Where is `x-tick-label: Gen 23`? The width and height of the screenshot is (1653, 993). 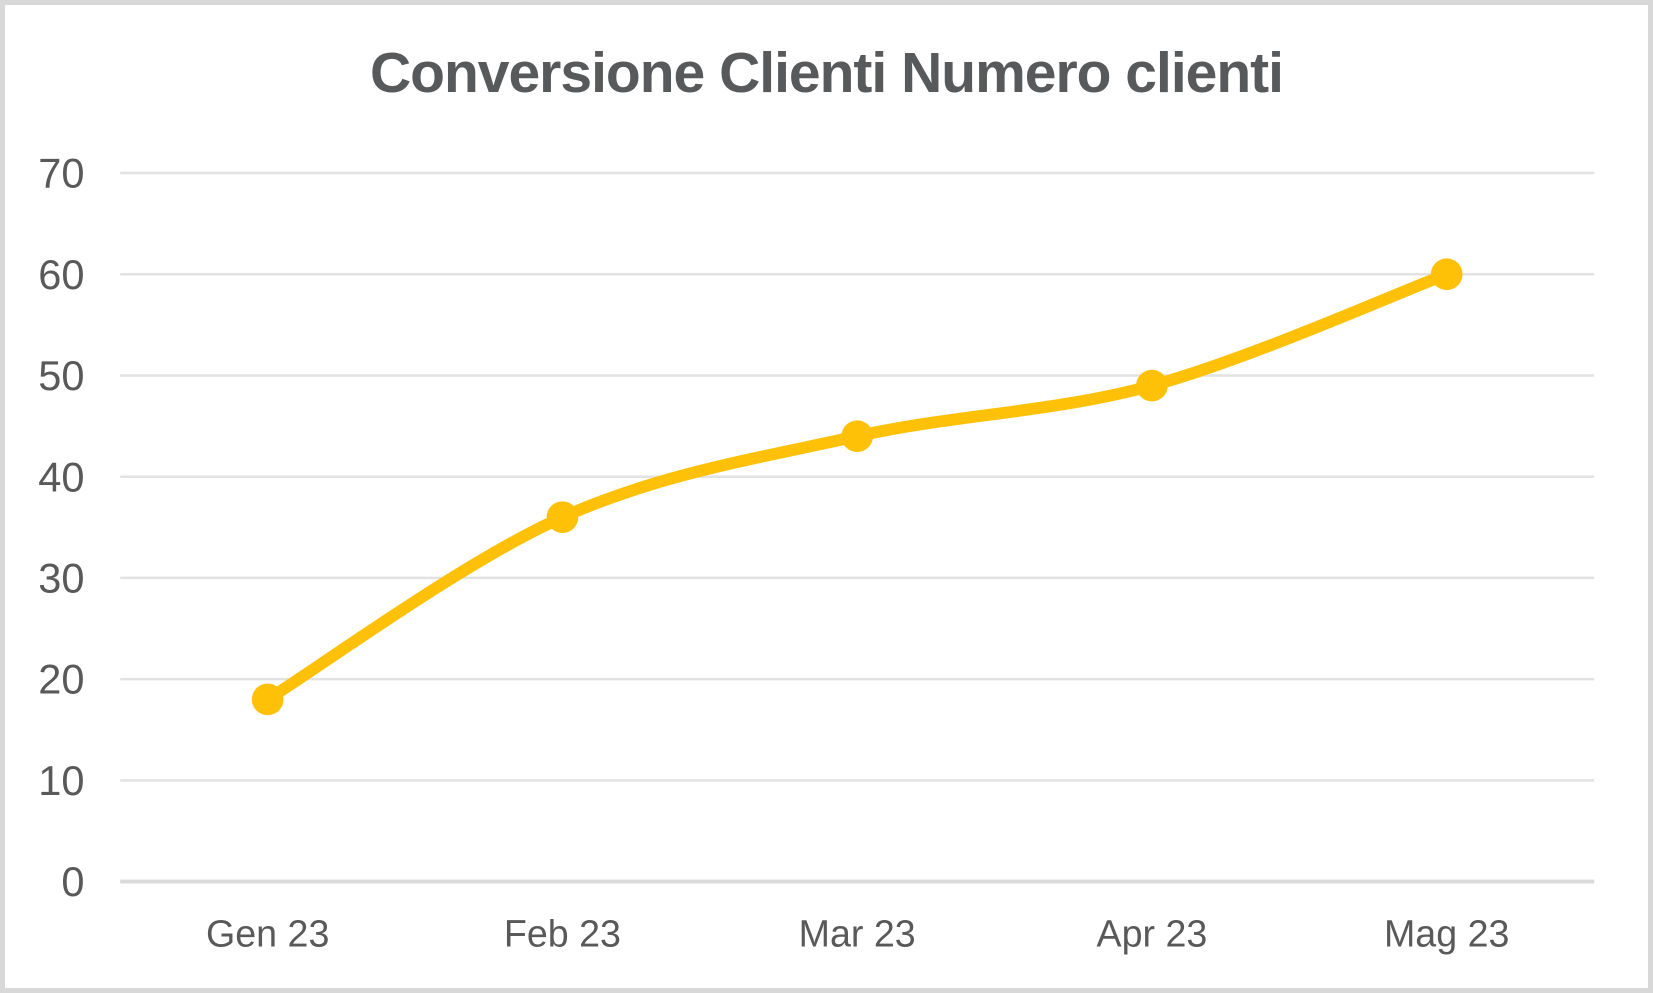 x-tick-label: Gen 23 is located at coordinates (267, 934).